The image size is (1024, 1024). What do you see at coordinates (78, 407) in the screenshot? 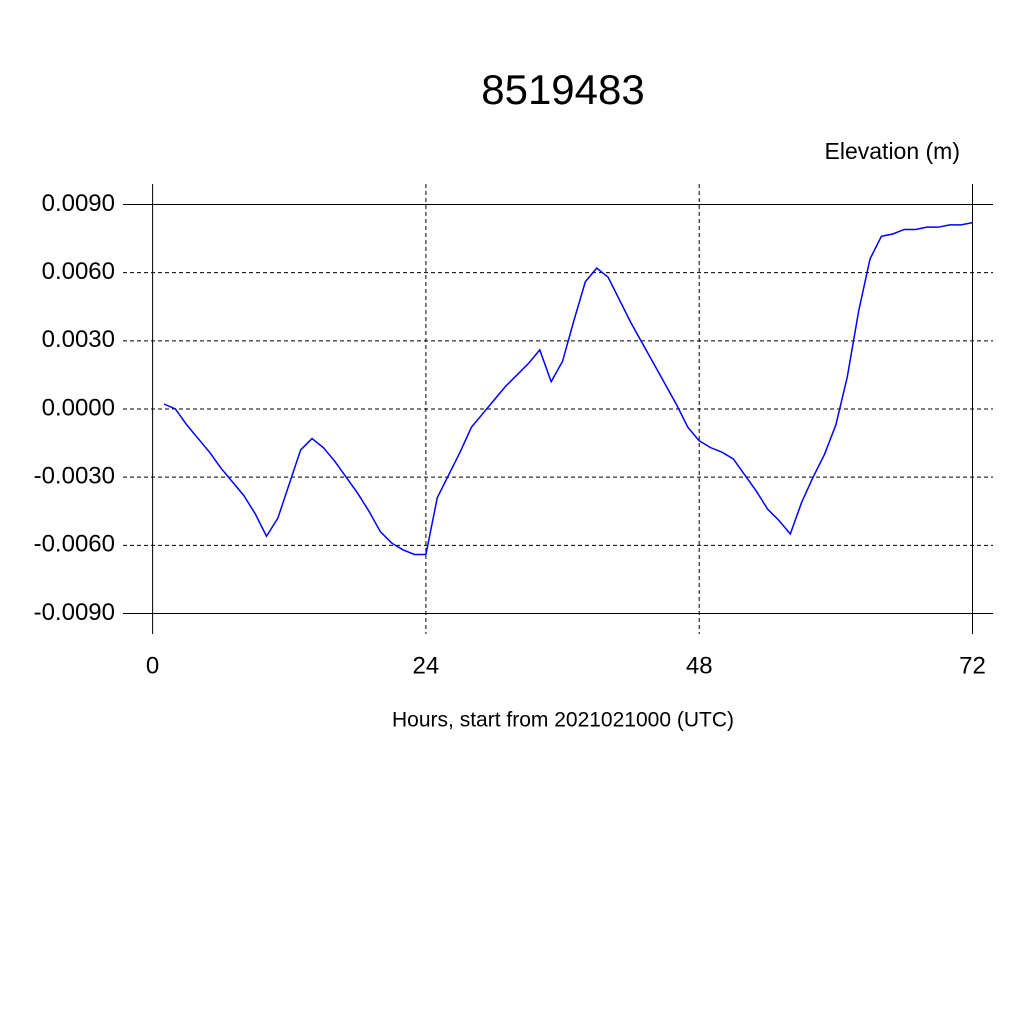
I see `y-tick-label: 0.0000` at bounding box center [78, 407].